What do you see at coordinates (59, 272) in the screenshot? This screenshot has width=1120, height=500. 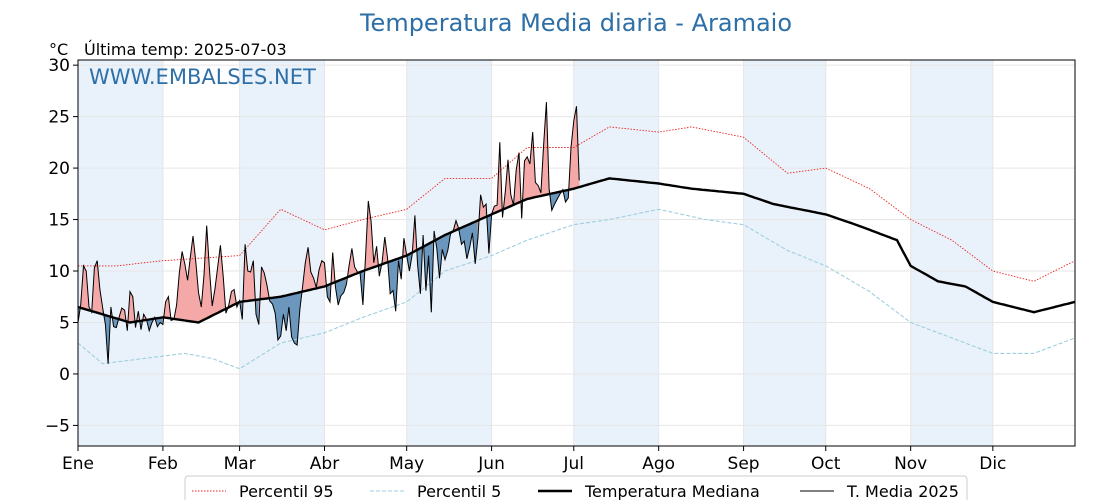 I see `y-tick-label: 10` at bounding box center [59, 272].